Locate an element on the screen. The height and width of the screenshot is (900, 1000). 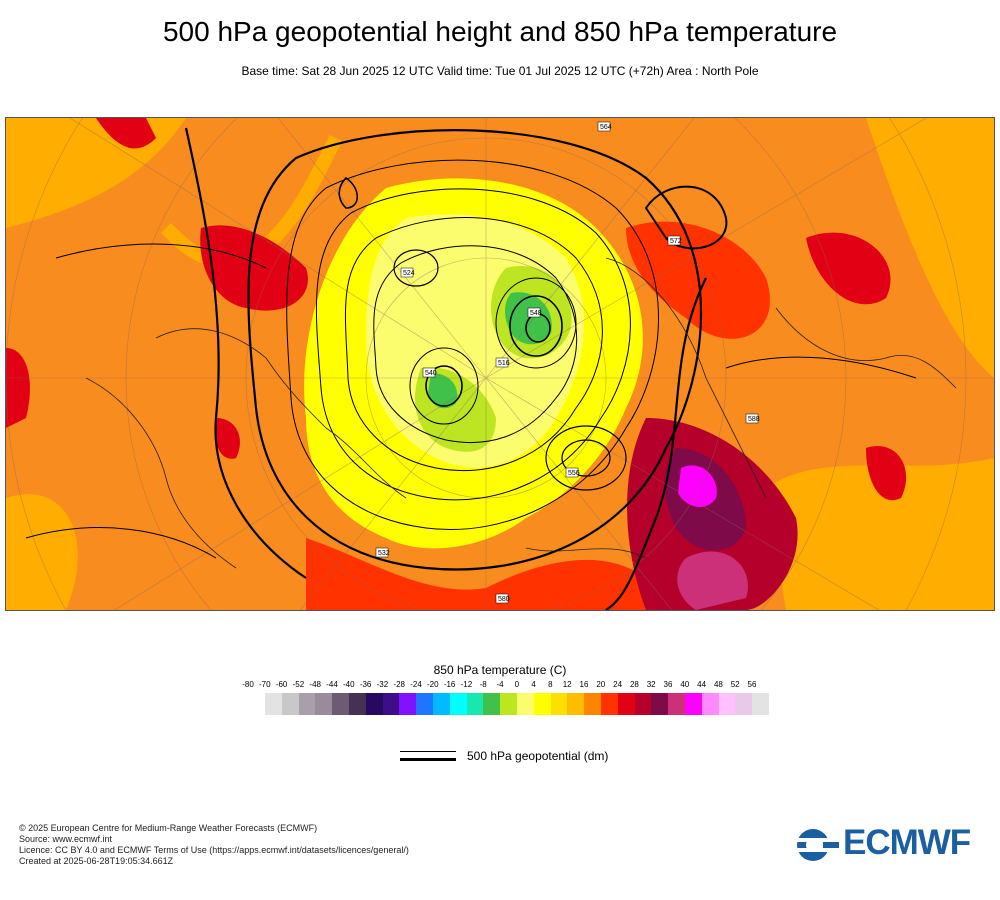
svg-text: 532 is located at coordinates (384, 553).